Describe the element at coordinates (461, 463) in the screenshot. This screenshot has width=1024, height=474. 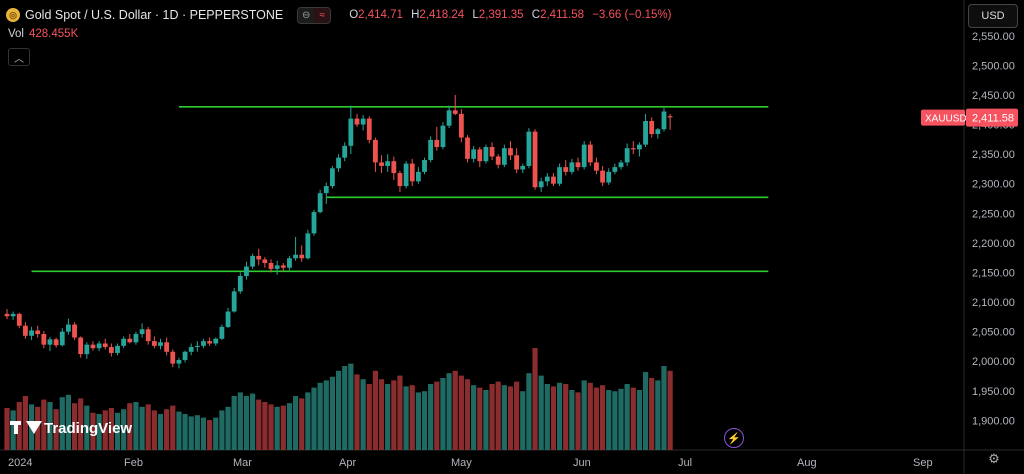
I see `time-tick-label: May` at that location.